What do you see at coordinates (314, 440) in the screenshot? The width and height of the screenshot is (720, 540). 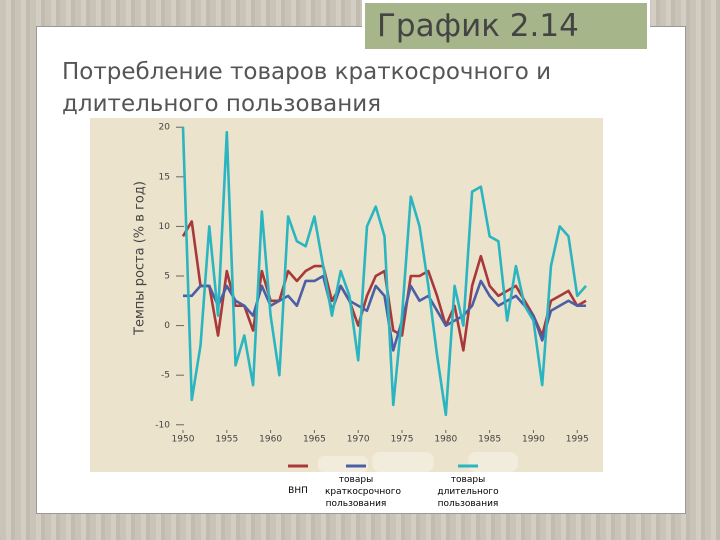 I see `x-tick-label: 1965` at bounding box center [314, 440].